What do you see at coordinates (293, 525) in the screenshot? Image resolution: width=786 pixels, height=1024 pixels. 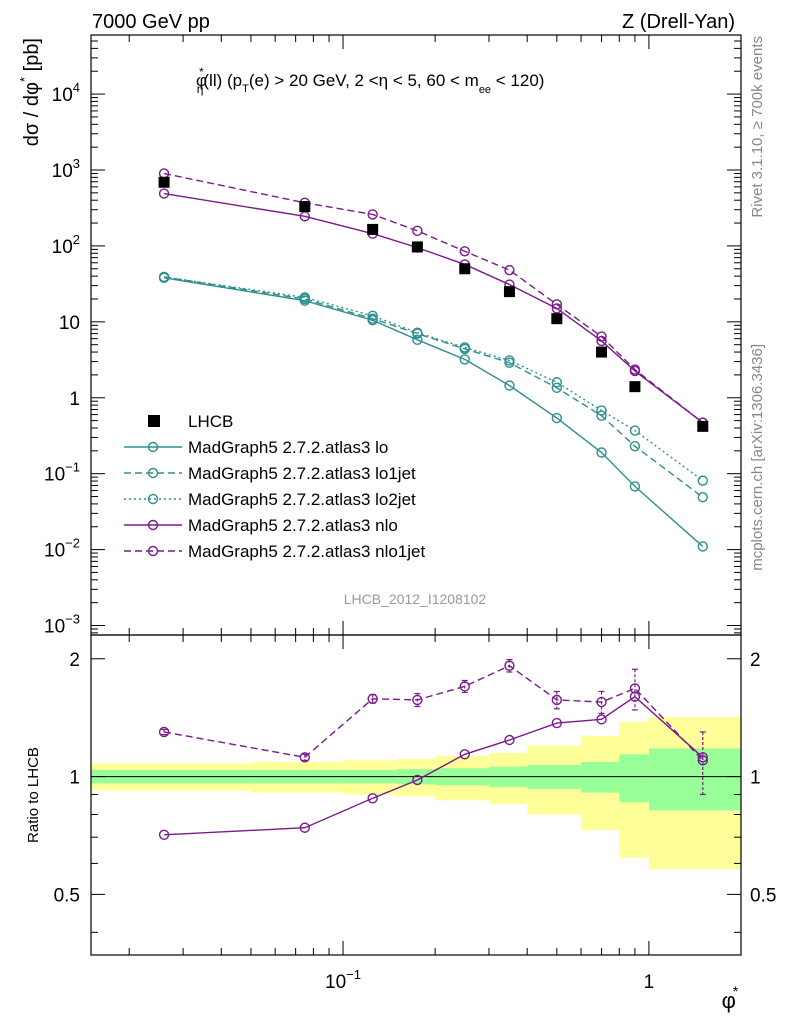 I see `legend-label: MadGraph5 2.7.2.atlas3 nlo` at bounding box center [293, 525].